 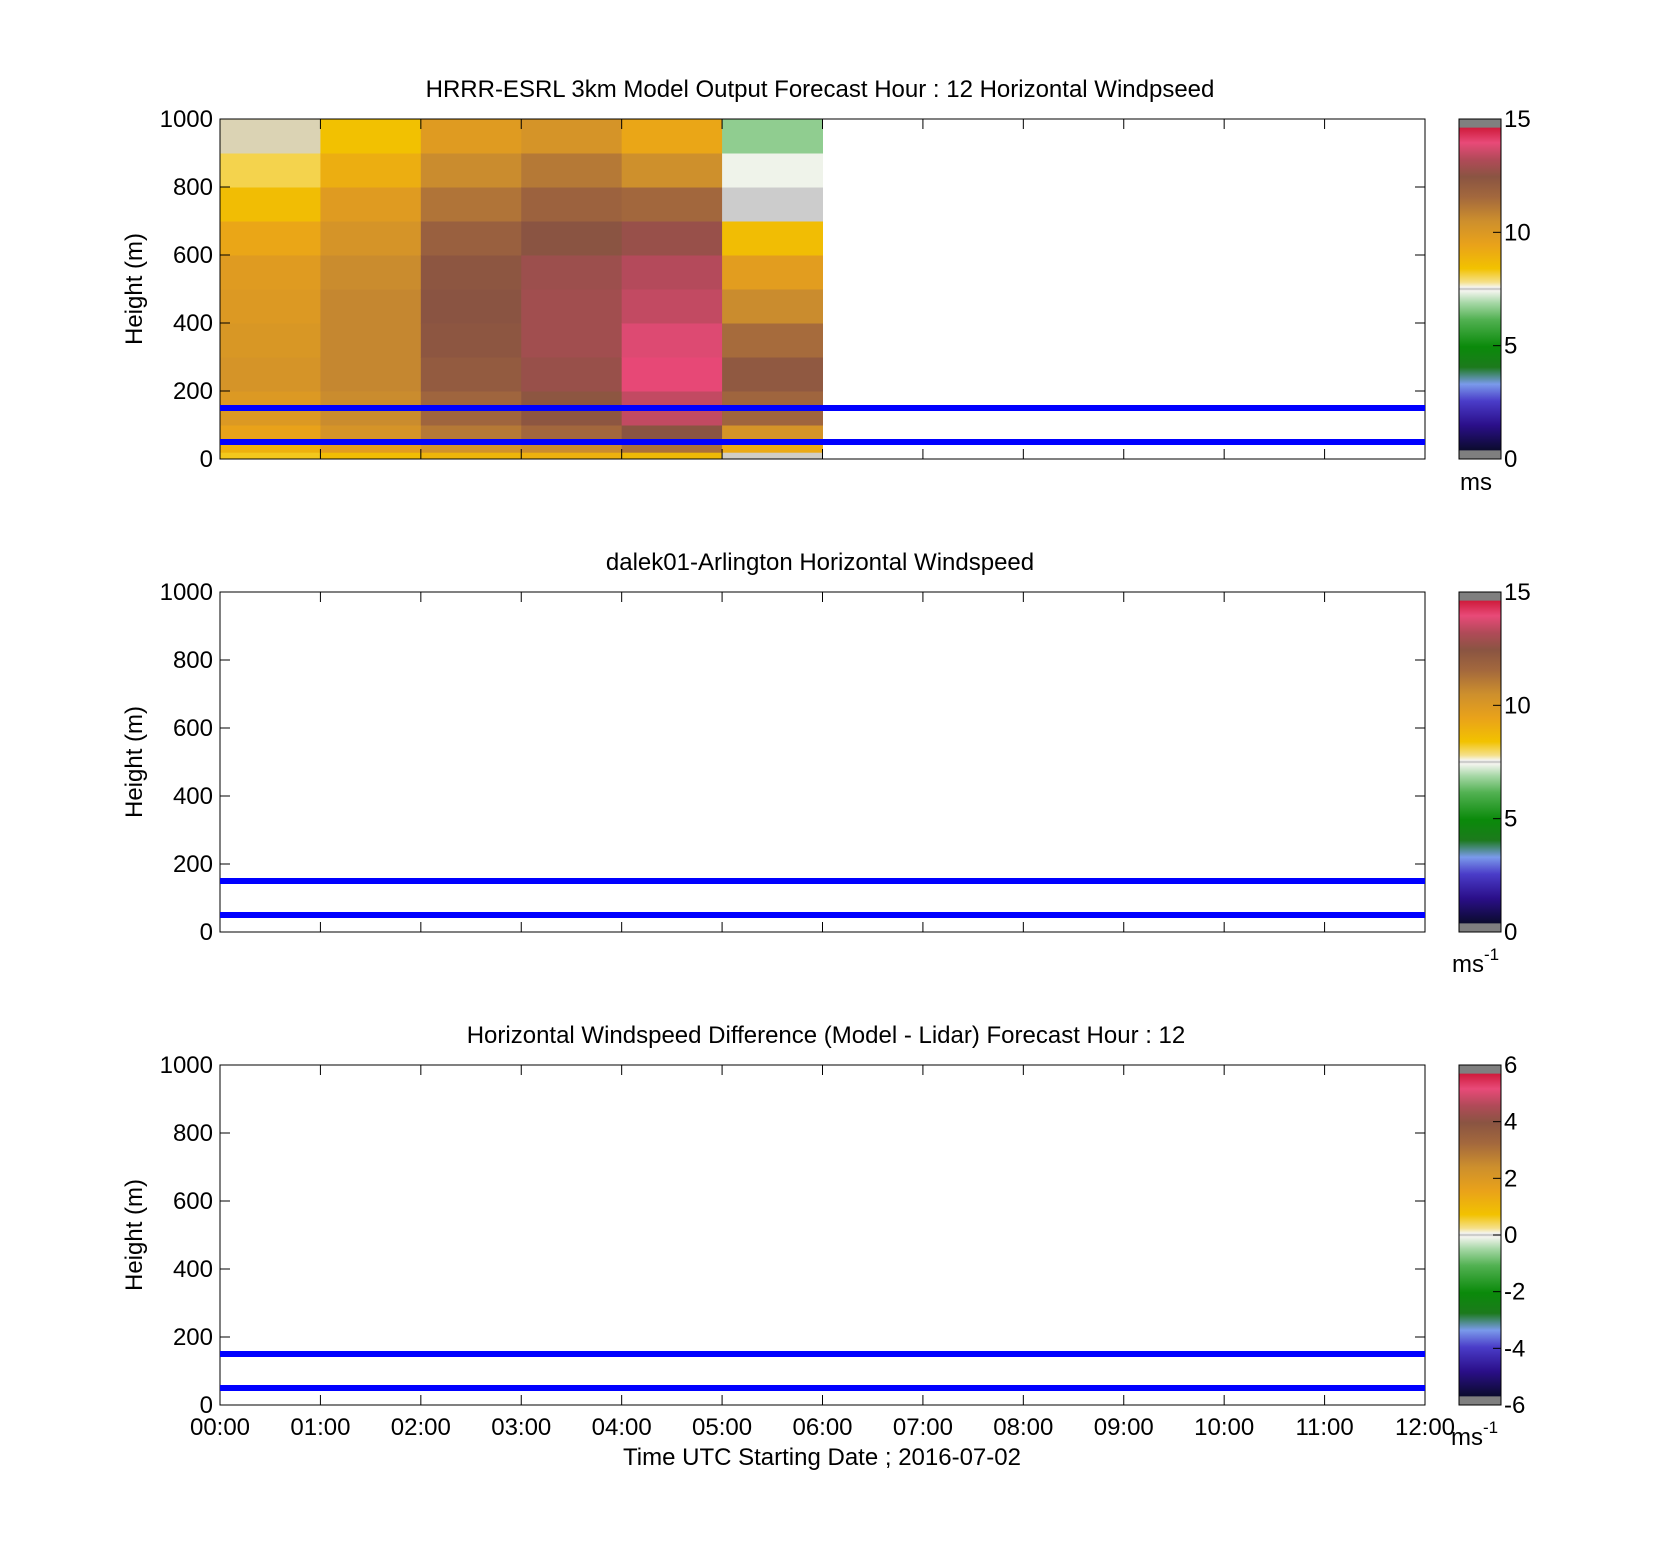 I want to click on x-tick-label: 12:00, so click(x=1425, y=1427).